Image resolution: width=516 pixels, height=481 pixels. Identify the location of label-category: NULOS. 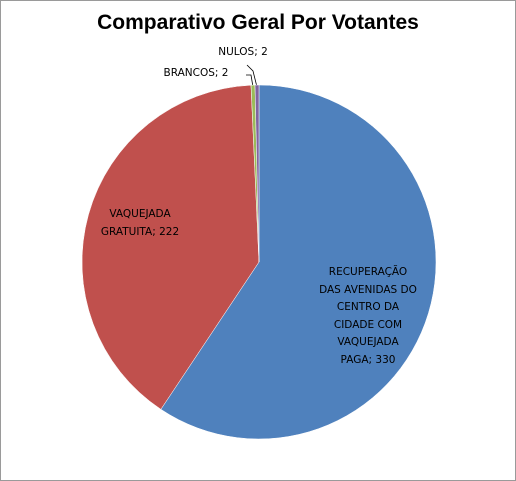
(236, 52).